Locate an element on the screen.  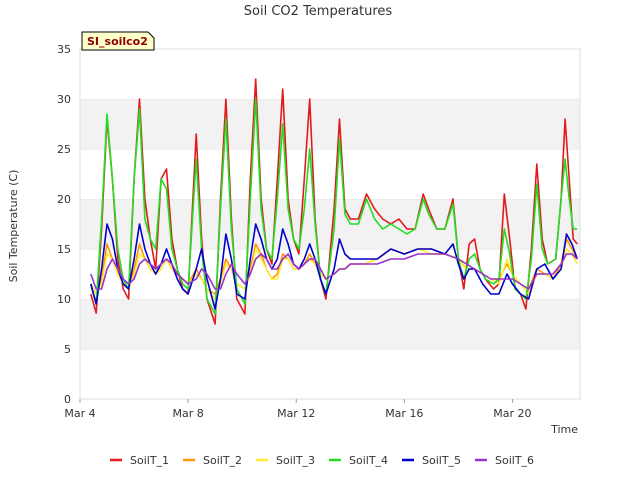
legend-label: SoilT_4 is located at coordinates (368, 460).